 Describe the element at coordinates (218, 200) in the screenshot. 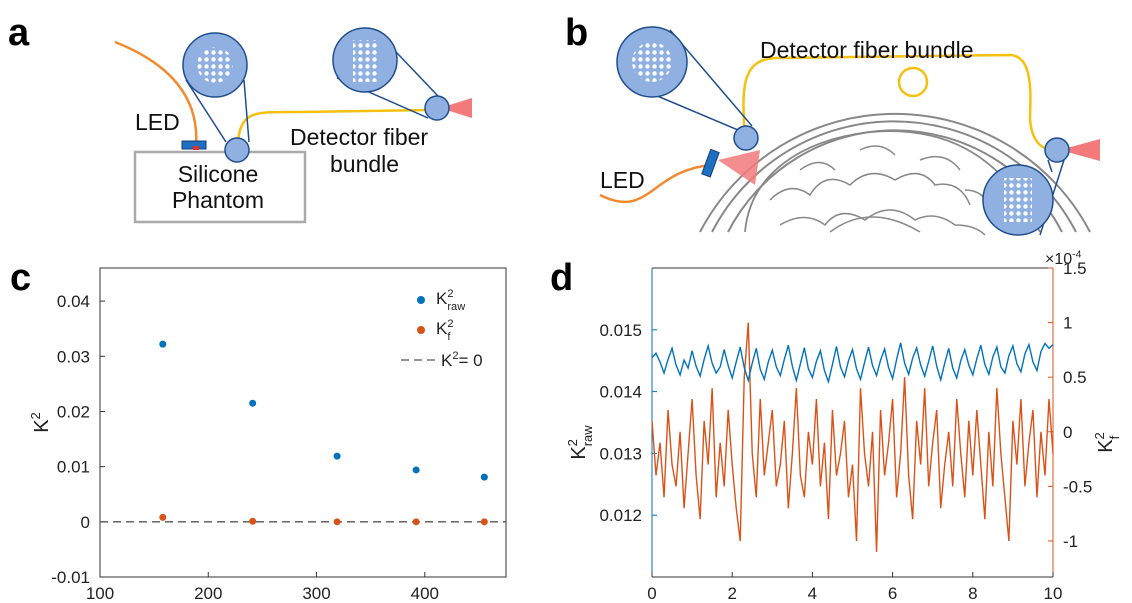

I see `phantom-label: Phantom` at that location.